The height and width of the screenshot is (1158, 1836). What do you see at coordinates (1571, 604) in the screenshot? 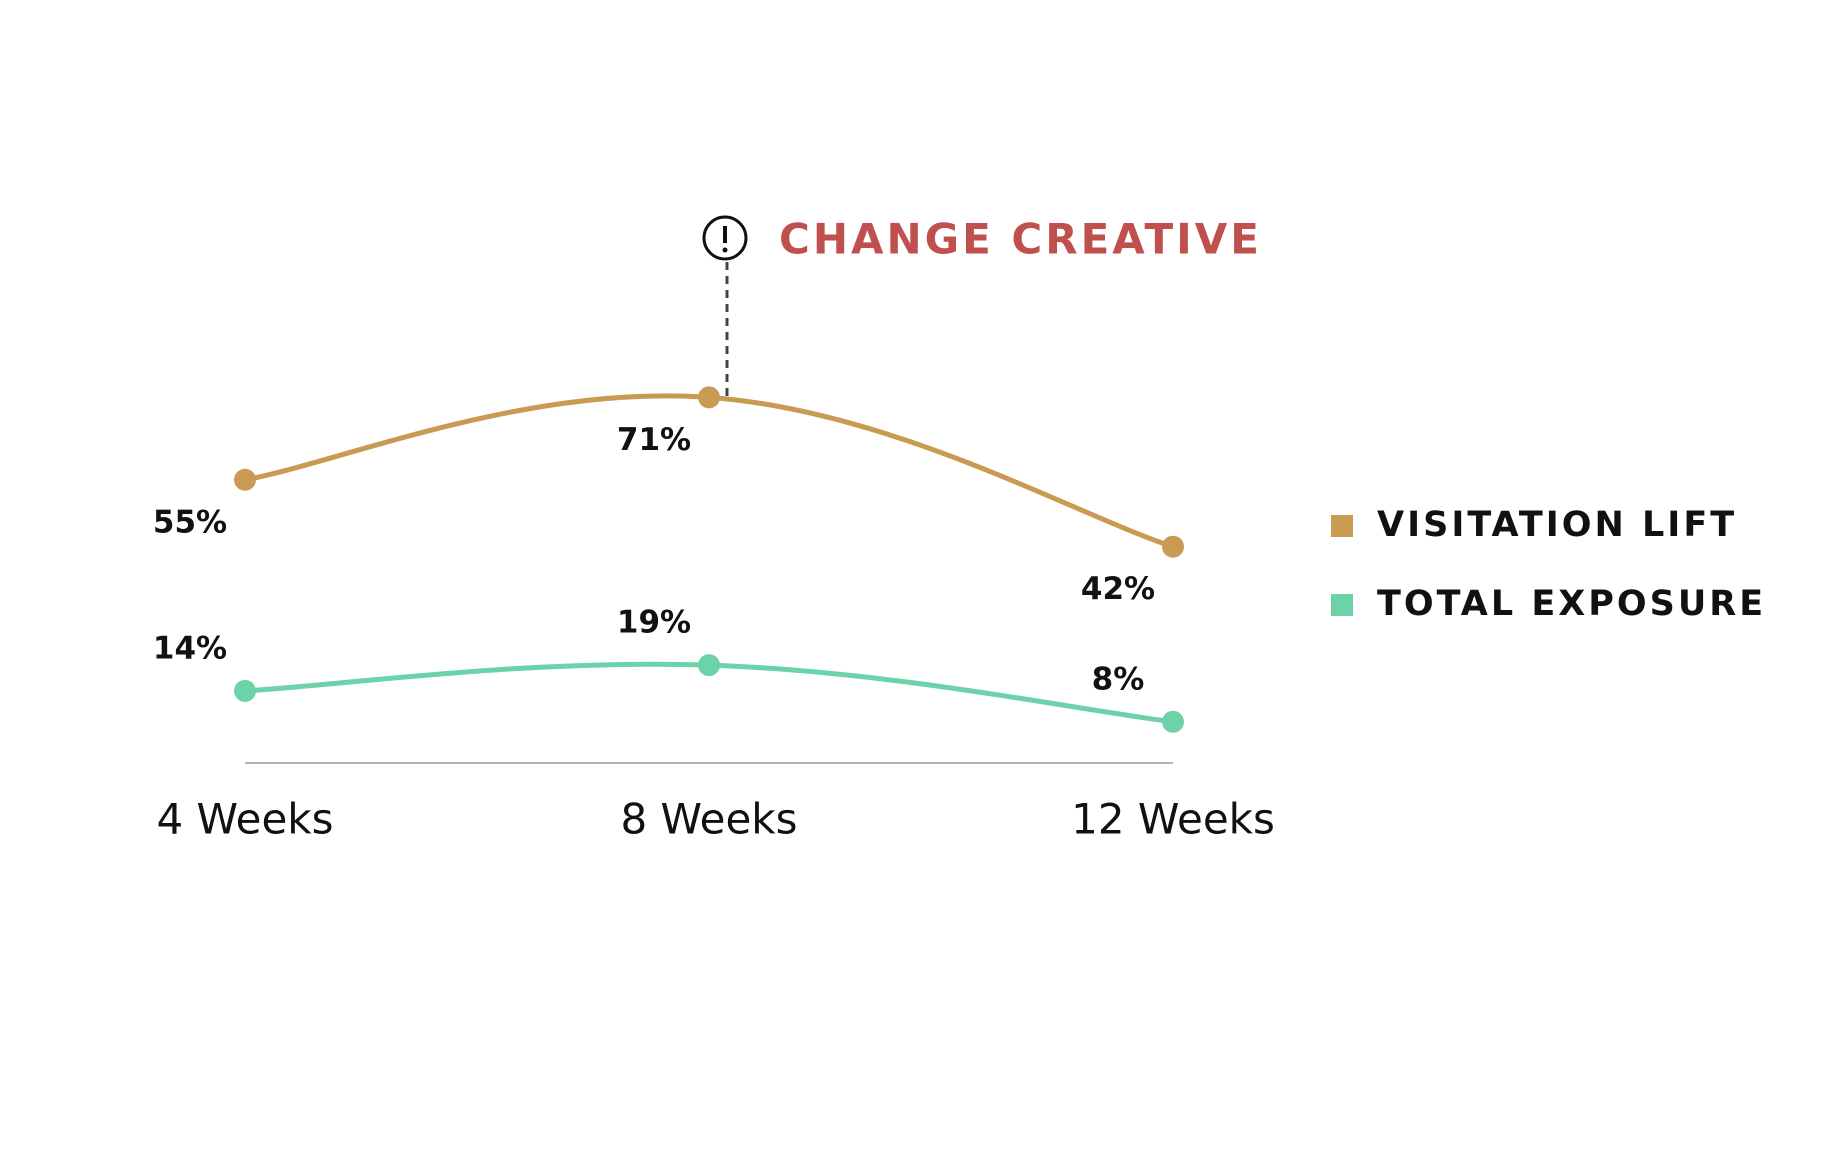
I see `legend-label: TOTAL EXPOSURE` at bounding box center [1571, 604].